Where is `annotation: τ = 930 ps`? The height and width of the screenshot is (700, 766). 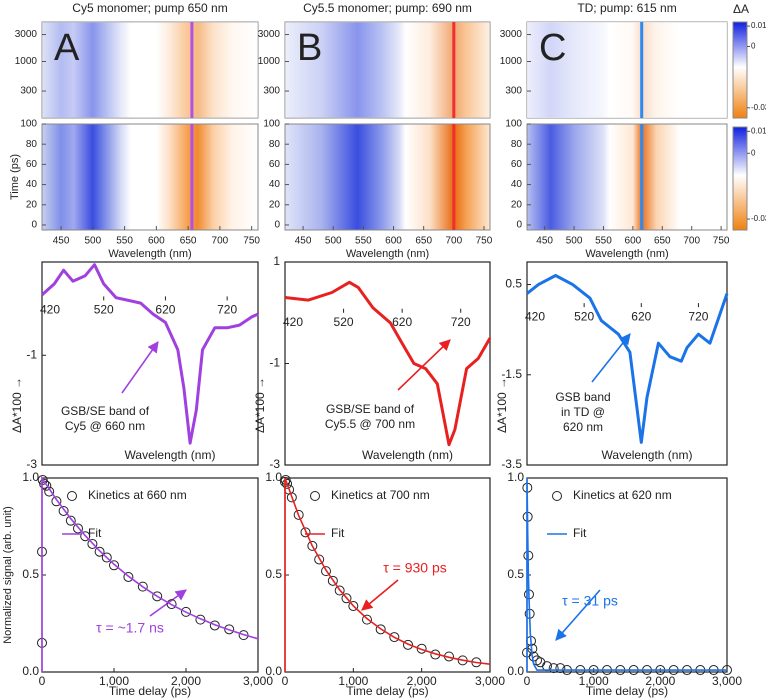
annotation: τ = 930 ps is located at coordinates (415, 568).